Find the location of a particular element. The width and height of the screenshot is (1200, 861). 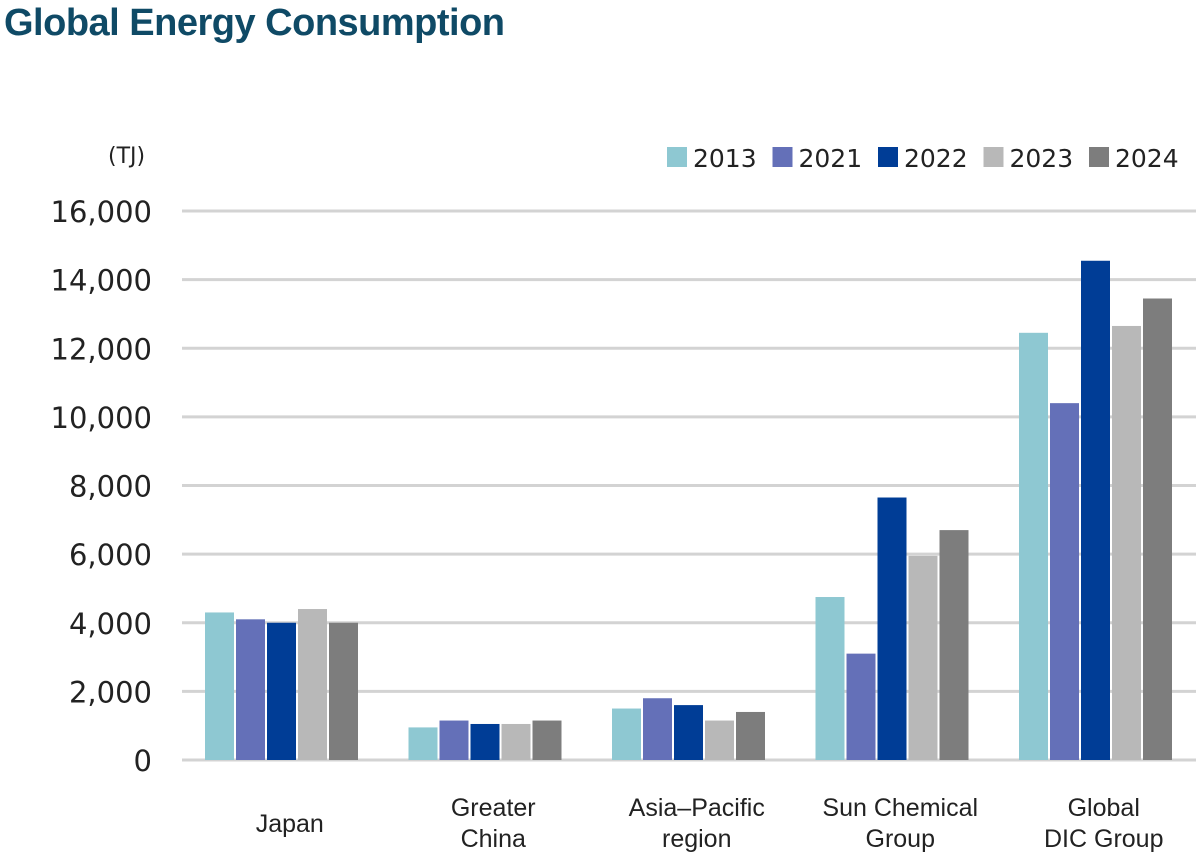

legend-swatch-2021 is located at coordinates (782, 157).